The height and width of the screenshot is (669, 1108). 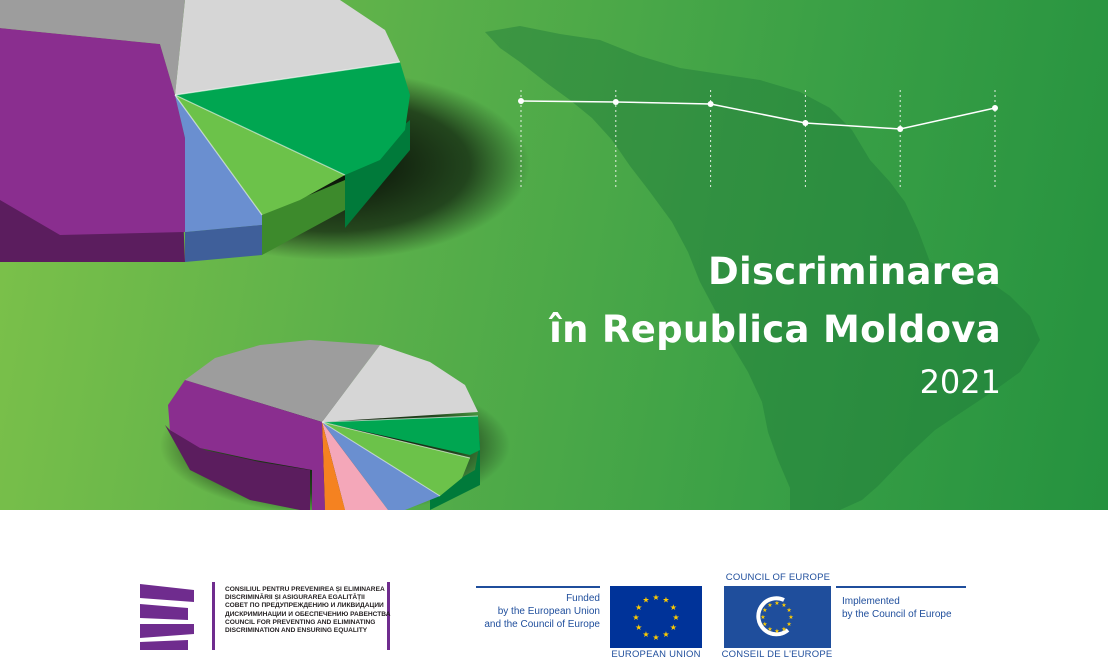 I want to click on council-name-en-line2: DISCRIMINATION AND ENSURING EQUALITY, so click(x=296, y=631).